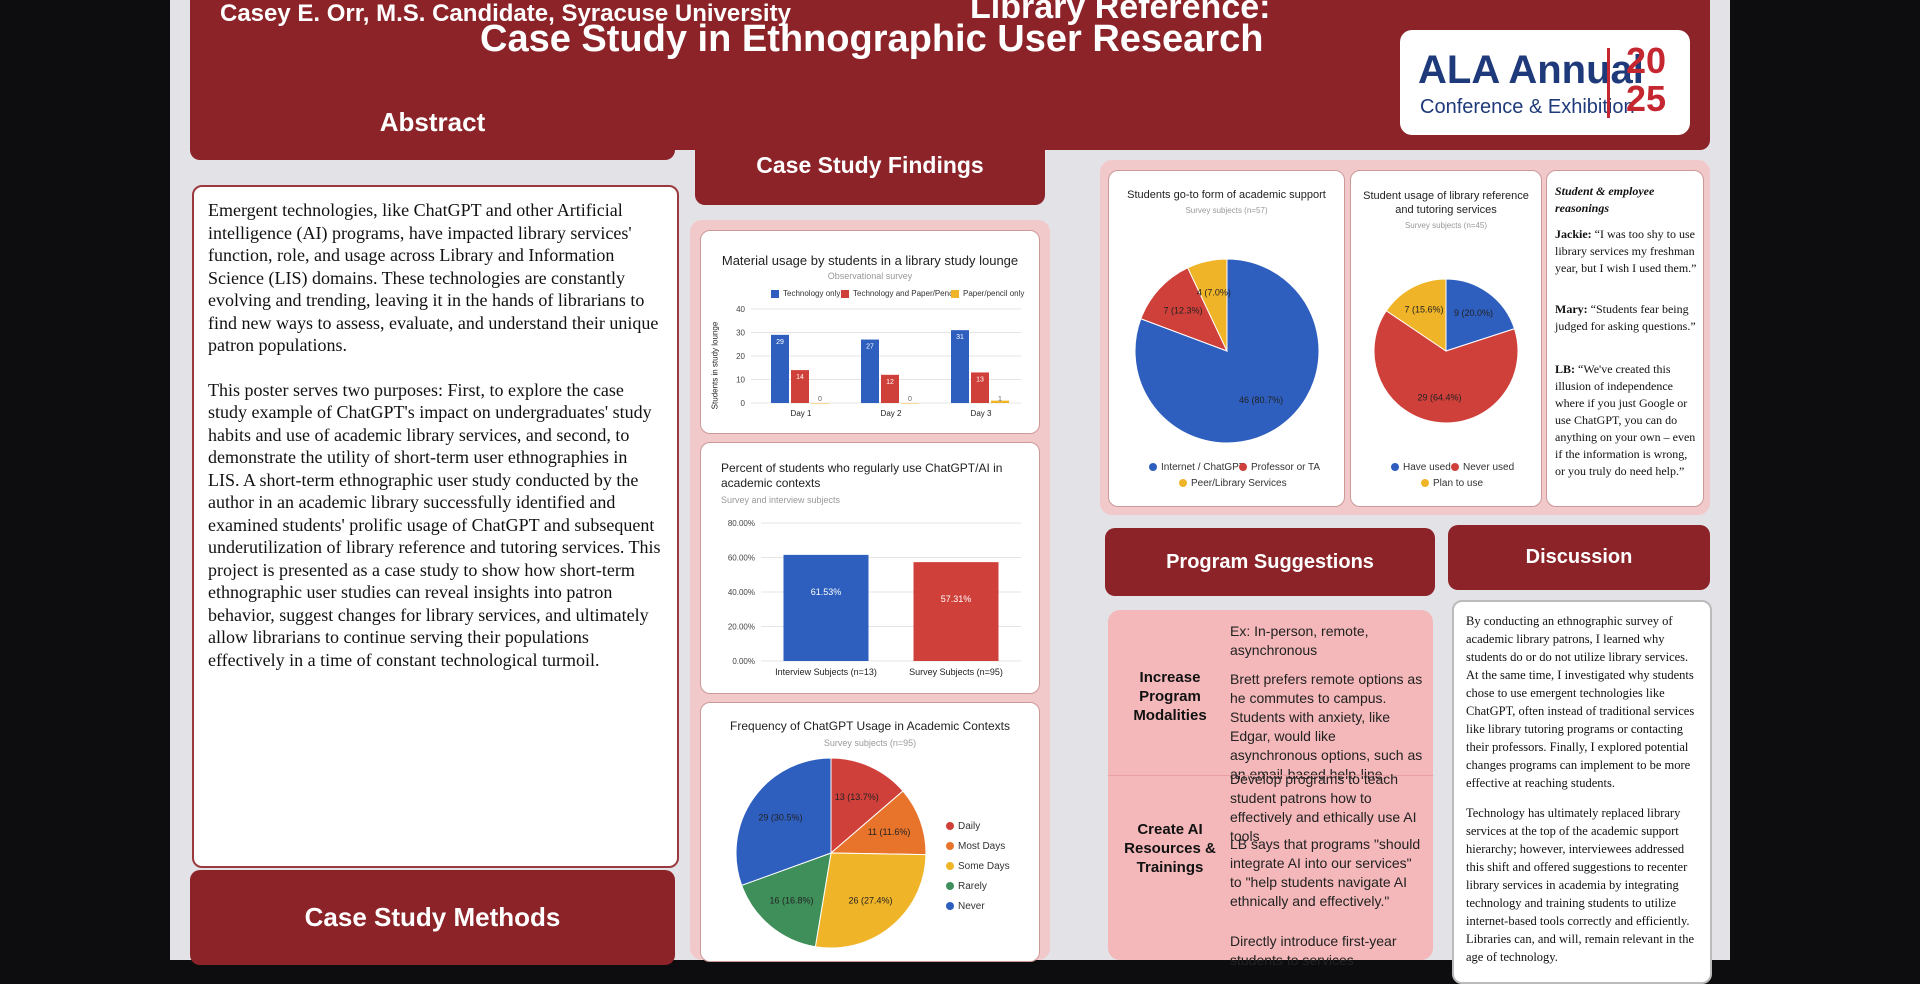 The width and height of the screenshot is (1920, 984). Describe the element at coordinates (870, 165) in the screenshot. I see `findings-heading: Case Study Findings` at that location.